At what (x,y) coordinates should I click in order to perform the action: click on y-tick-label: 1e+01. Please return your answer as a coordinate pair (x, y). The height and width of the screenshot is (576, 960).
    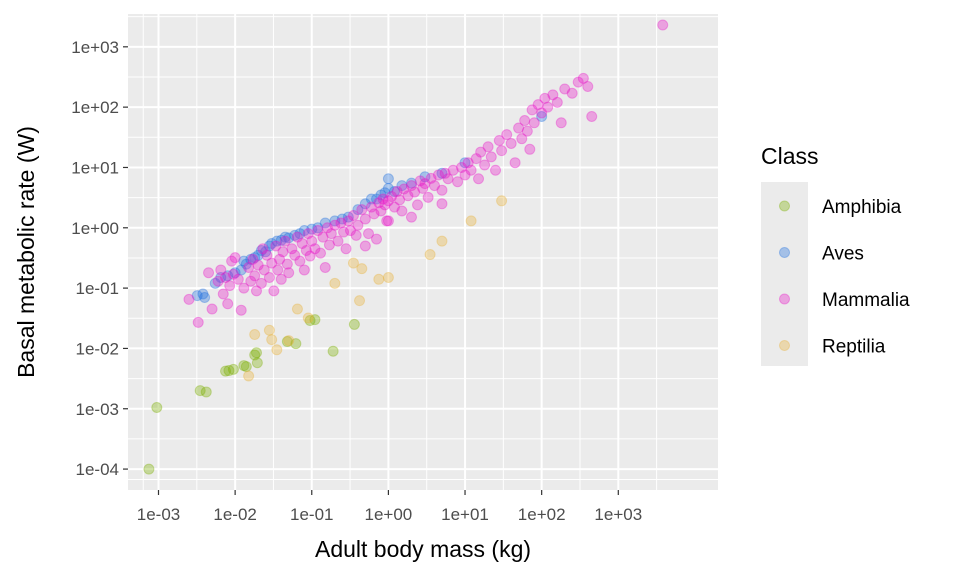
    Looking at the image, I should click on (95, 167).